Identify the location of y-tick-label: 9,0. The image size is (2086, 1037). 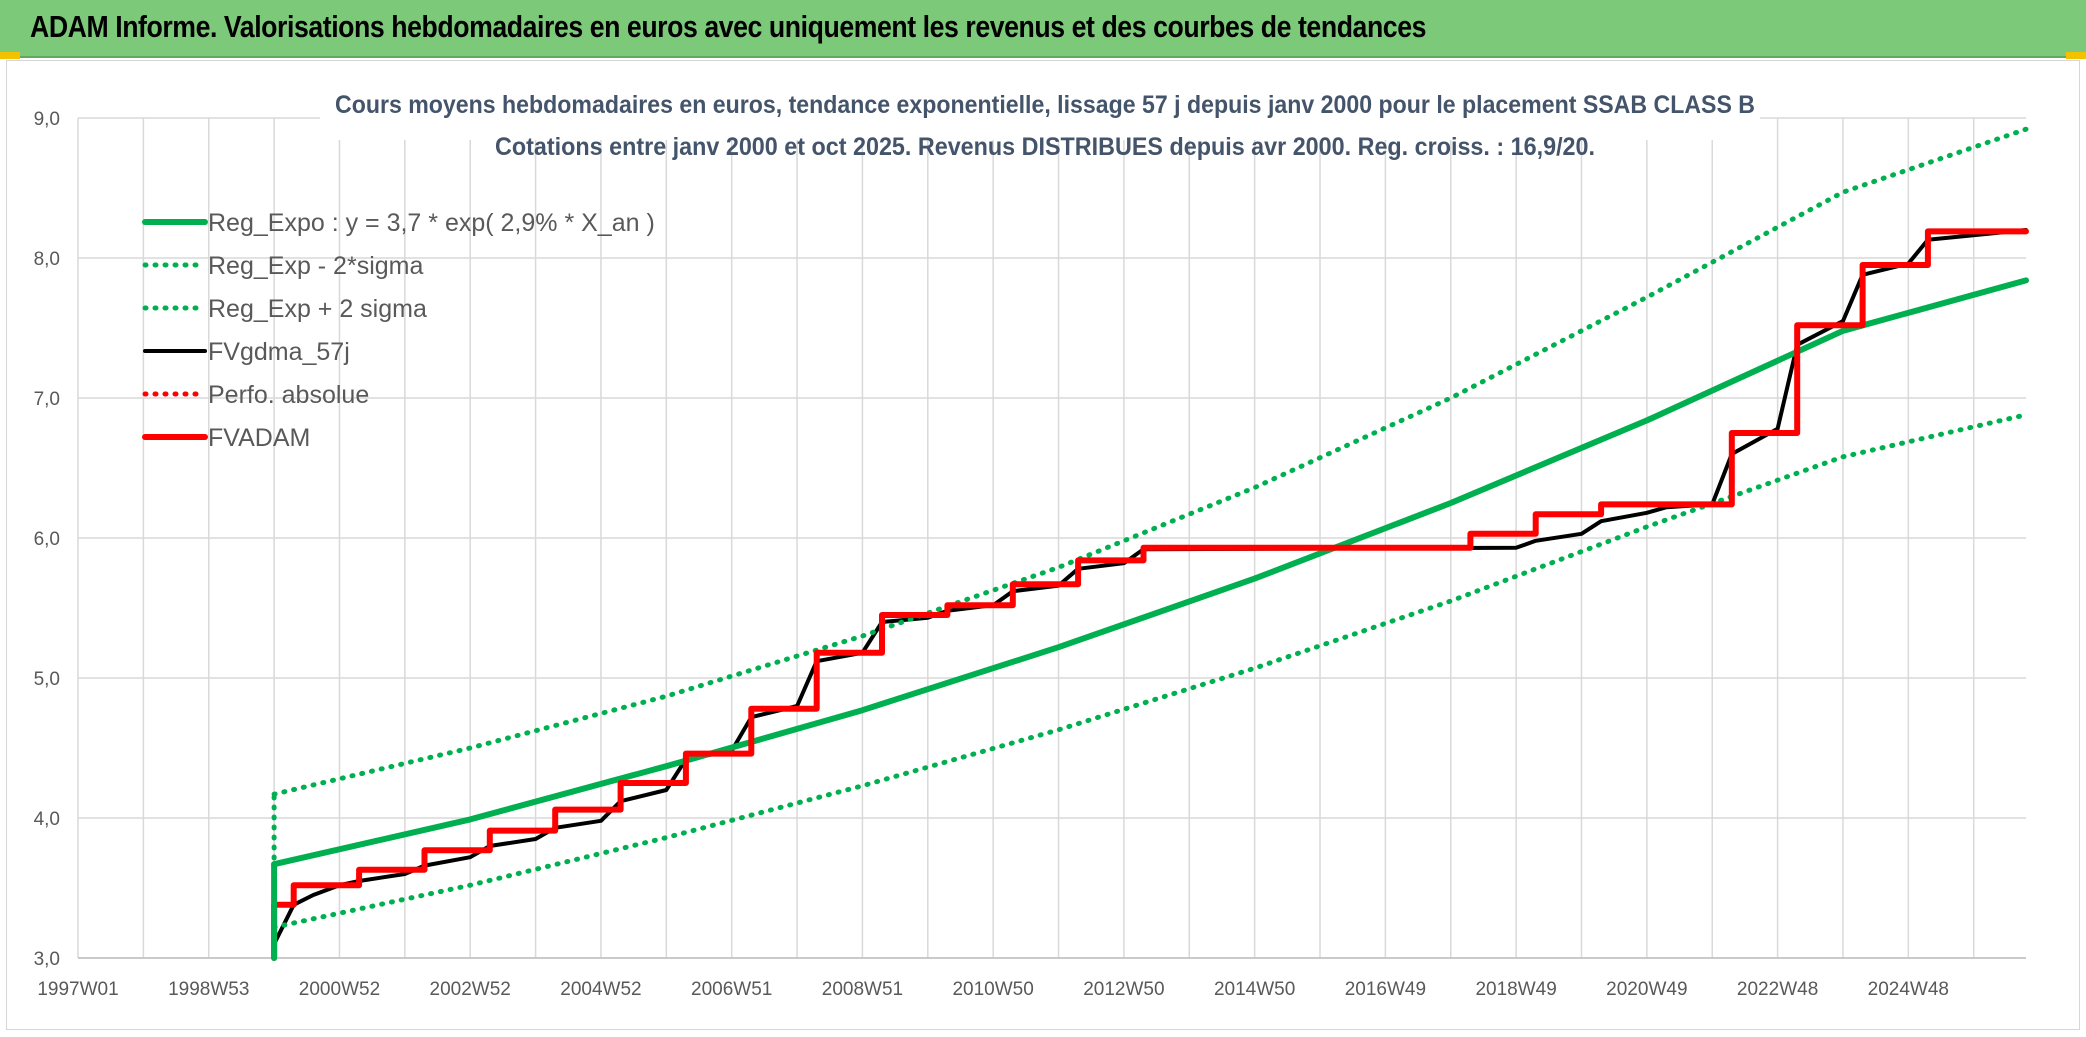
(47, 119).